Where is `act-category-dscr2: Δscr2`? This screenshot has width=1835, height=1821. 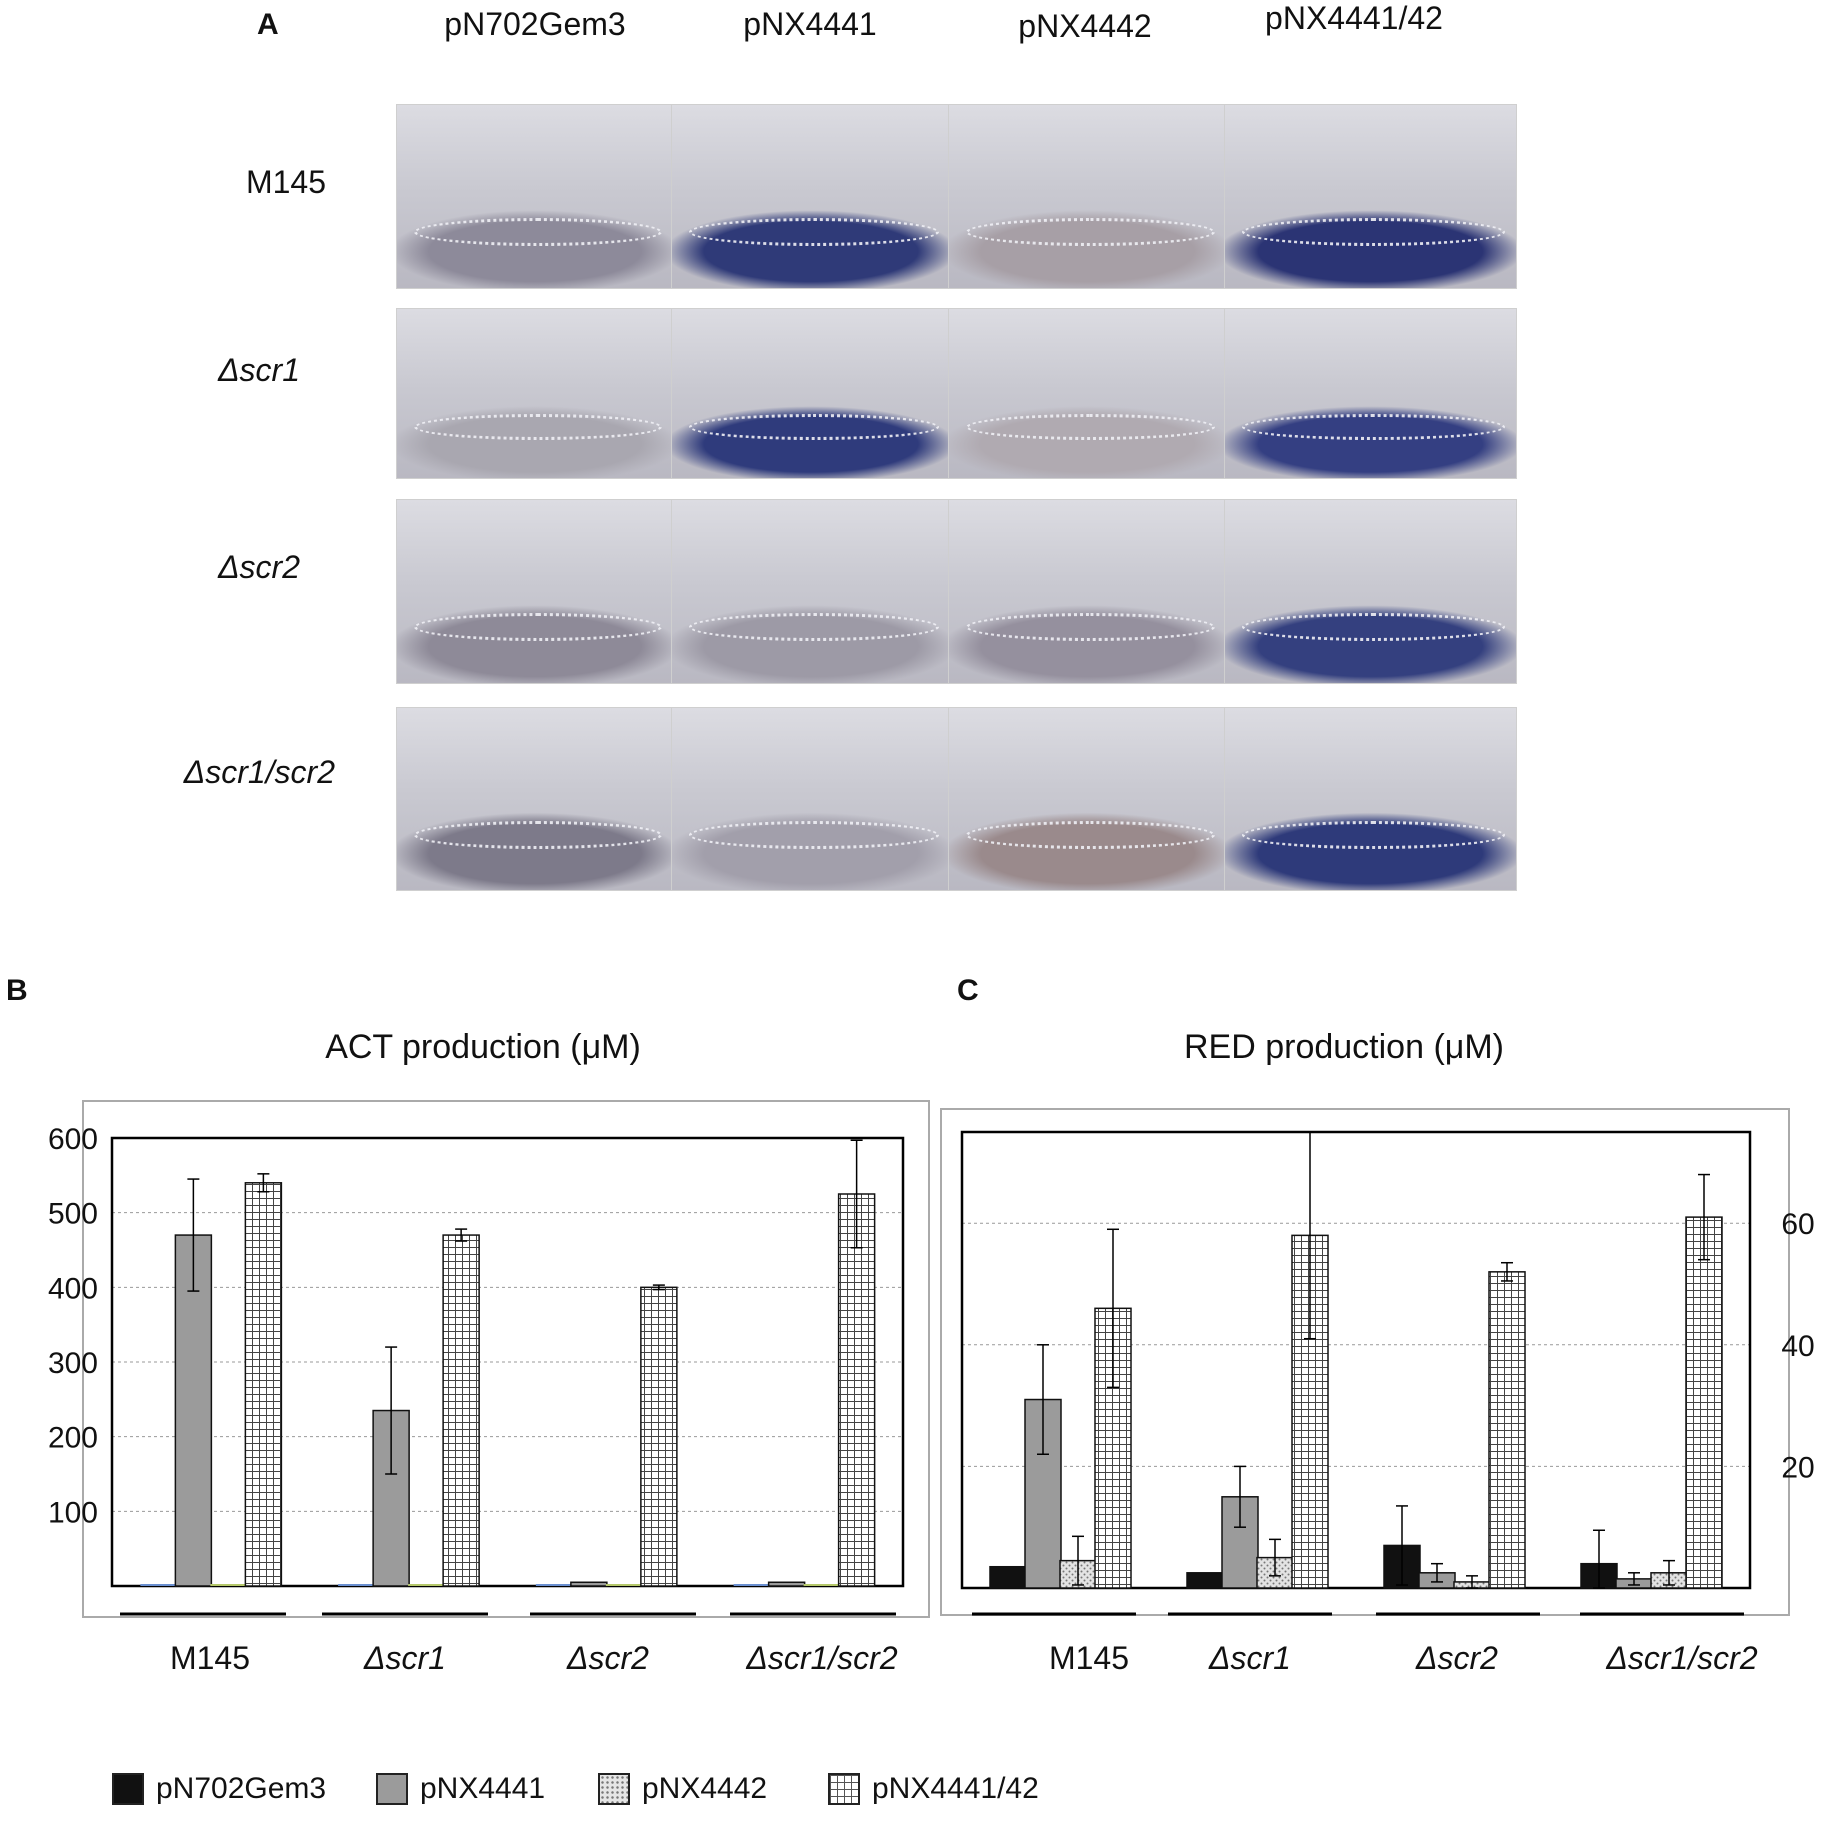
act-category-dscr2: Δscr2 is located at coordinates (608, 1658).